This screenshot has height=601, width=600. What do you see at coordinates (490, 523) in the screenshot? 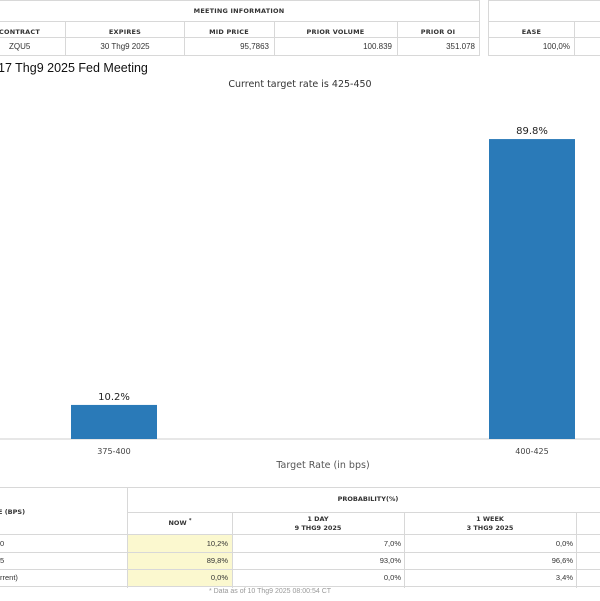
I see `col-1-week: 1 WEEK 3 THG9 2025` at bounding box center [490, 523].